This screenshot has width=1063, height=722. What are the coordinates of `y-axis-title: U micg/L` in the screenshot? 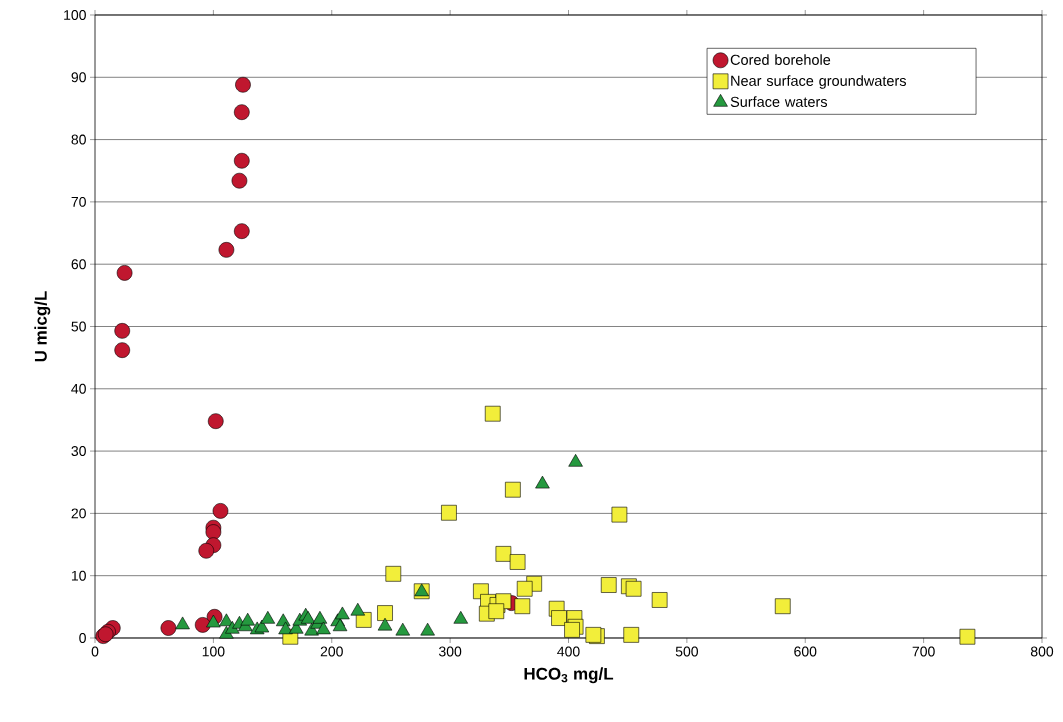 It's located at (42, 326).